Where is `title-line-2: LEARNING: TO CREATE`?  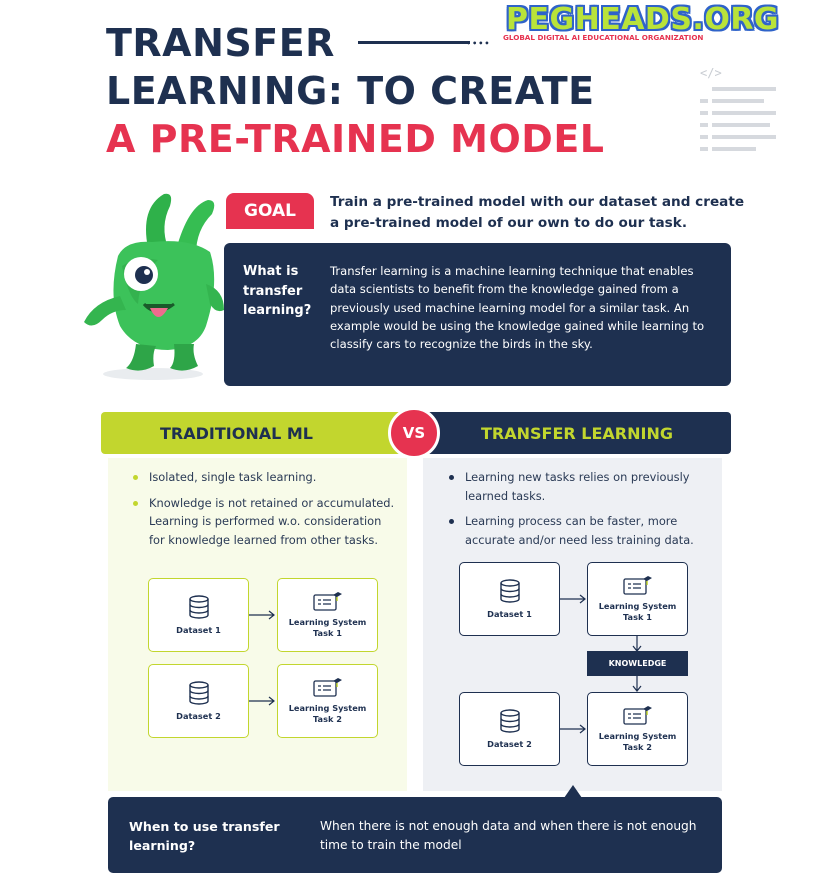
title-line-2: LEARNING: TO CREATE is located at coordinates (350, 91).